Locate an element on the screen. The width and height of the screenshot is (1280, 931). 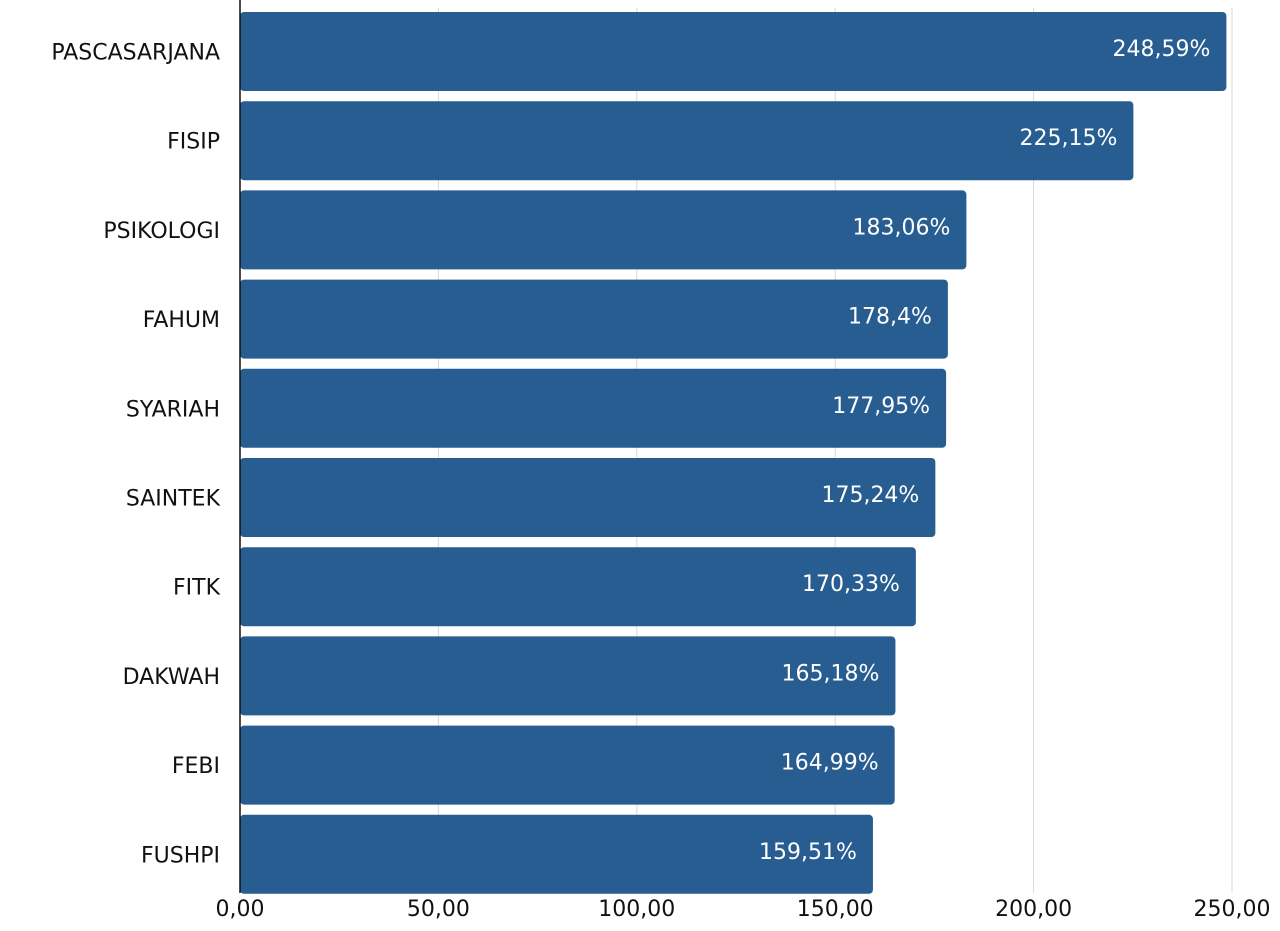
data-label: 178,4% is located at coordinates (890, 317).